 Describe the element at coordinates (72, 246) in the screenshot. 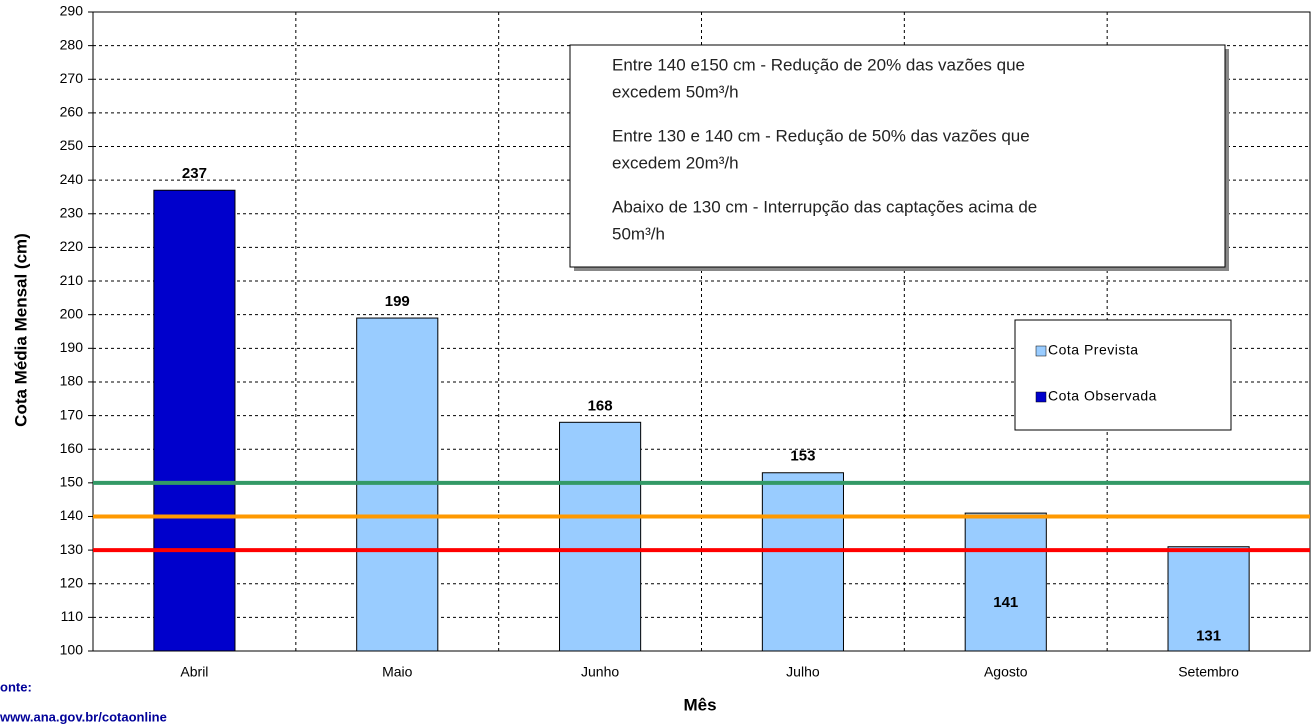

I see `y-tick-label: 220` at that location.